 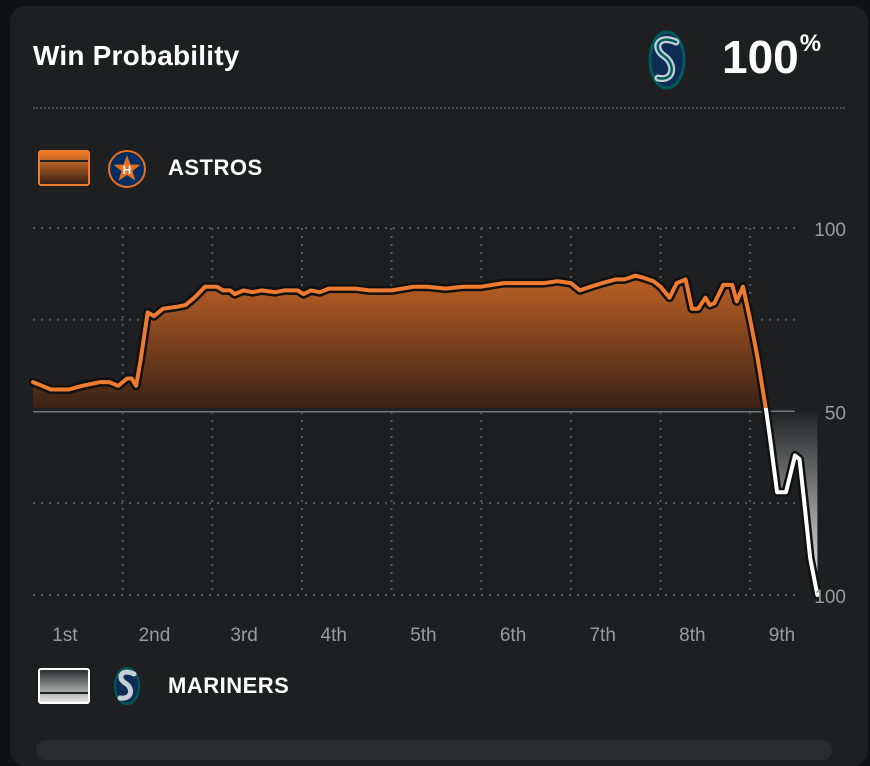 What do you see at coordinates (760, 57) in the screenshot?
I see `leader-probability-value: 100` at bounding box center [760, 57].